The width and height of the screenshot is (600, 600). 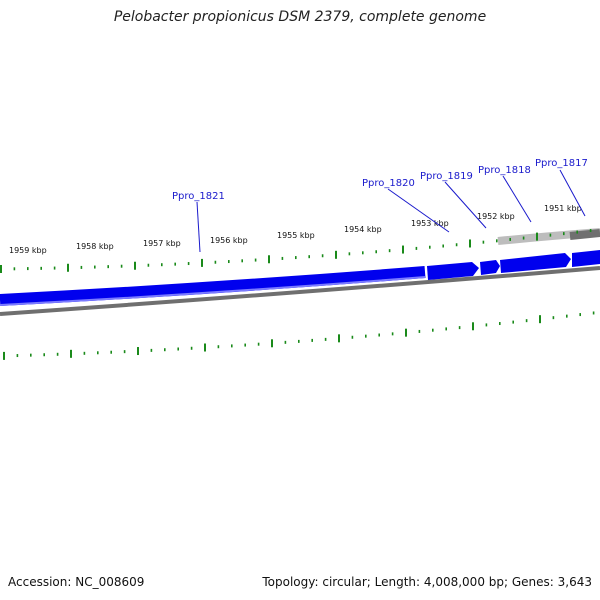 I want to click on gene-label-ppro-1819: Ppro_1819, so click(x=446, y=176).